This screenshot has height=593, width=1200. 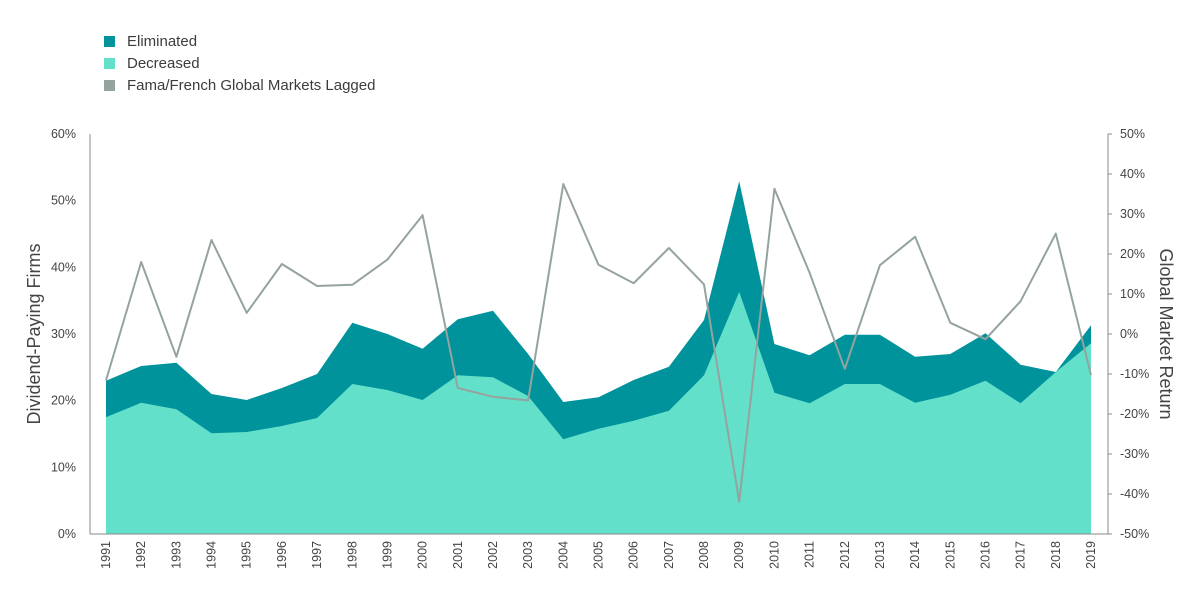 I want to click on x-tick-label: 2008, so click(x=704, y=555).